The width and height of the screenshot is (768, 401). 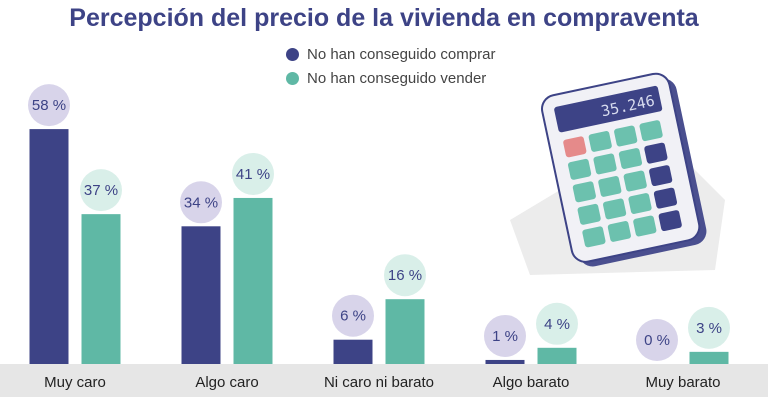 I want to click on legend-label-comprar: No han conseguido comprar, so click(x=401, y=54).